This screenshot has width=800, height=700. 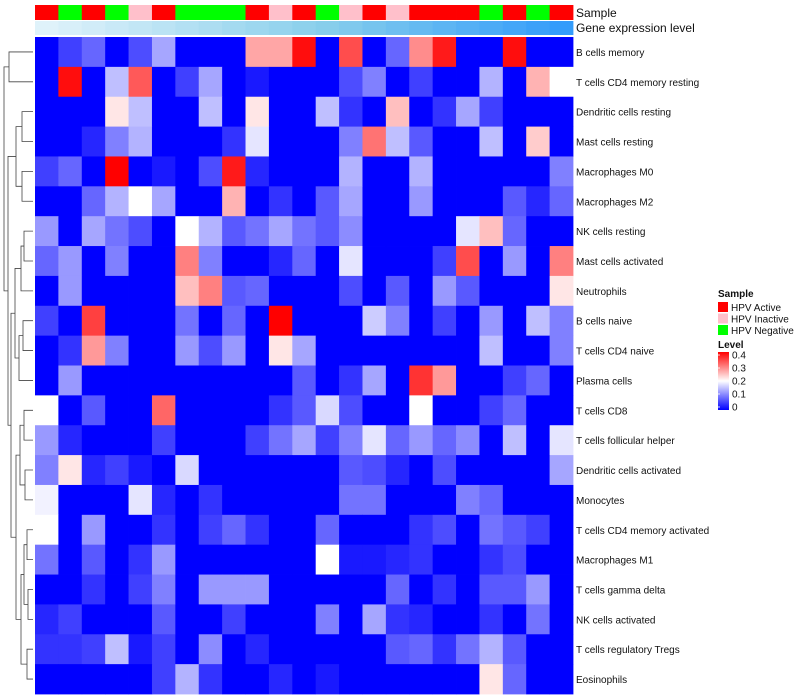 What do you see at coordinates (610, 53) in the screenshot?
I see `row-label: B cells memory` at bounding box center [610, 53].